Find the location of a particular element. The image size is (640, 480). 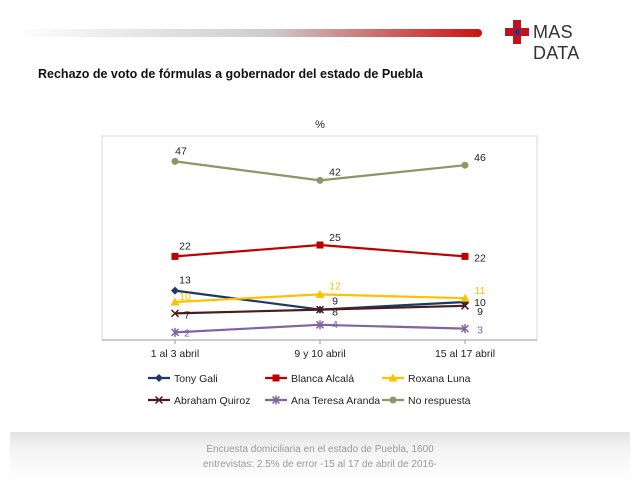

legend-label: Ana Teresa Aranda is located at coordinates (335, 401).